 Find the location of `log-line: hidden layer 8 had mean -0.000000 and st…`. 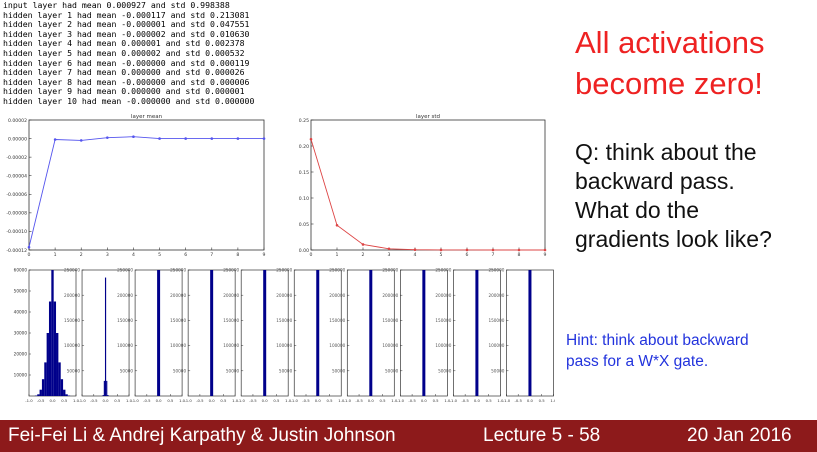

log-line: hidden layer 8 had mean -0.000000 and st… is located at coordinates (126, 81).